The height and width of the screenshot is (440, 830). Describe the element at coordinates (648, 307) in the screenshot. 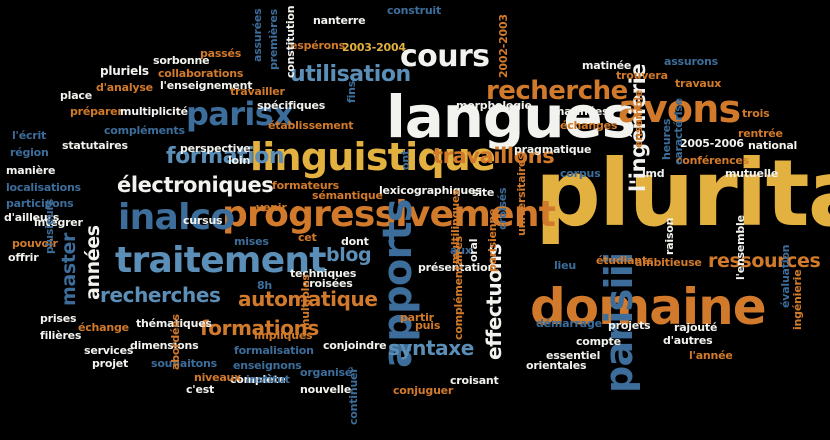

I see `cloud-word: domaine` at that location.